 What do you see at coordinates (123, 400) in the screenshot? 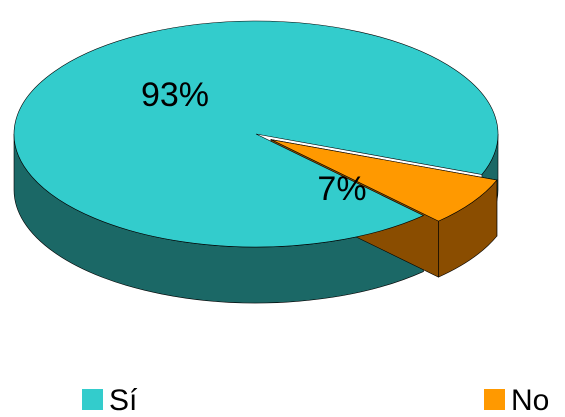
I see `legend-label-si: Sí` at bounding box center [123, 400].